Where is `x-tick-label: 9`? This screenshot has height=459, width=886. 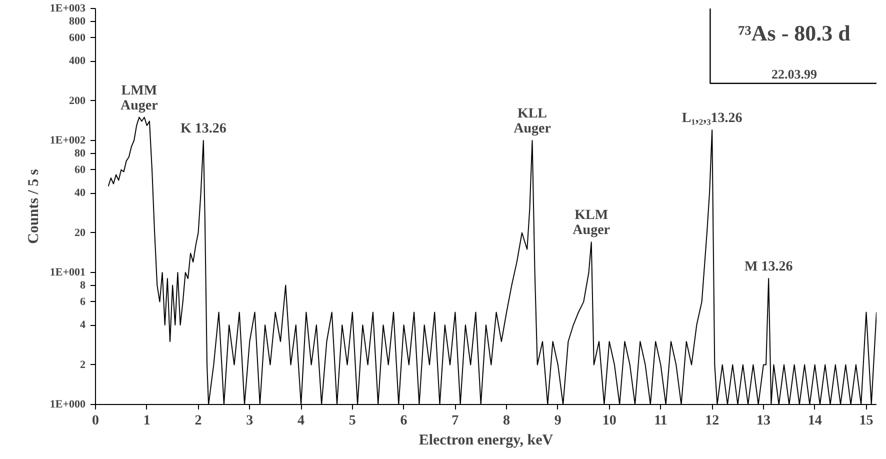 x-tick-label: 9 is located at coordinates (558, 421).